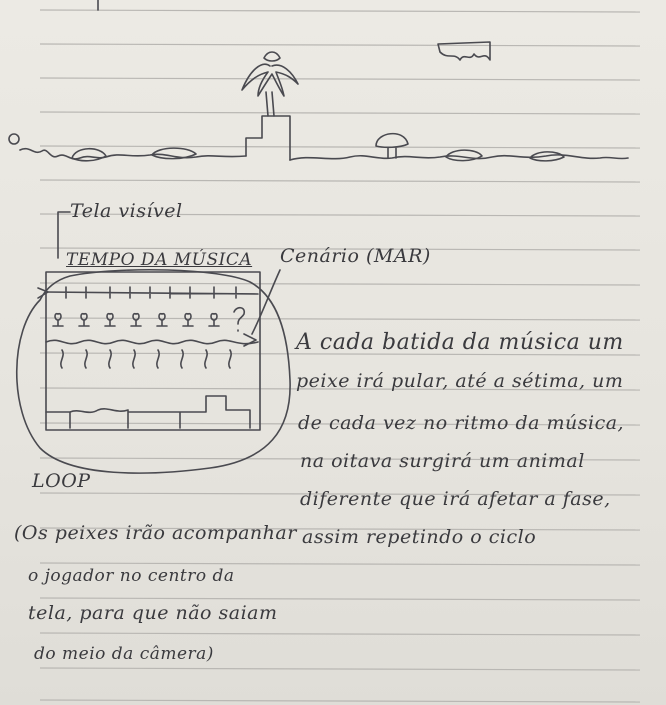 The image size is (666, 705). I want to click on scenery-label: Cenário (MAR), so click(355, 256).